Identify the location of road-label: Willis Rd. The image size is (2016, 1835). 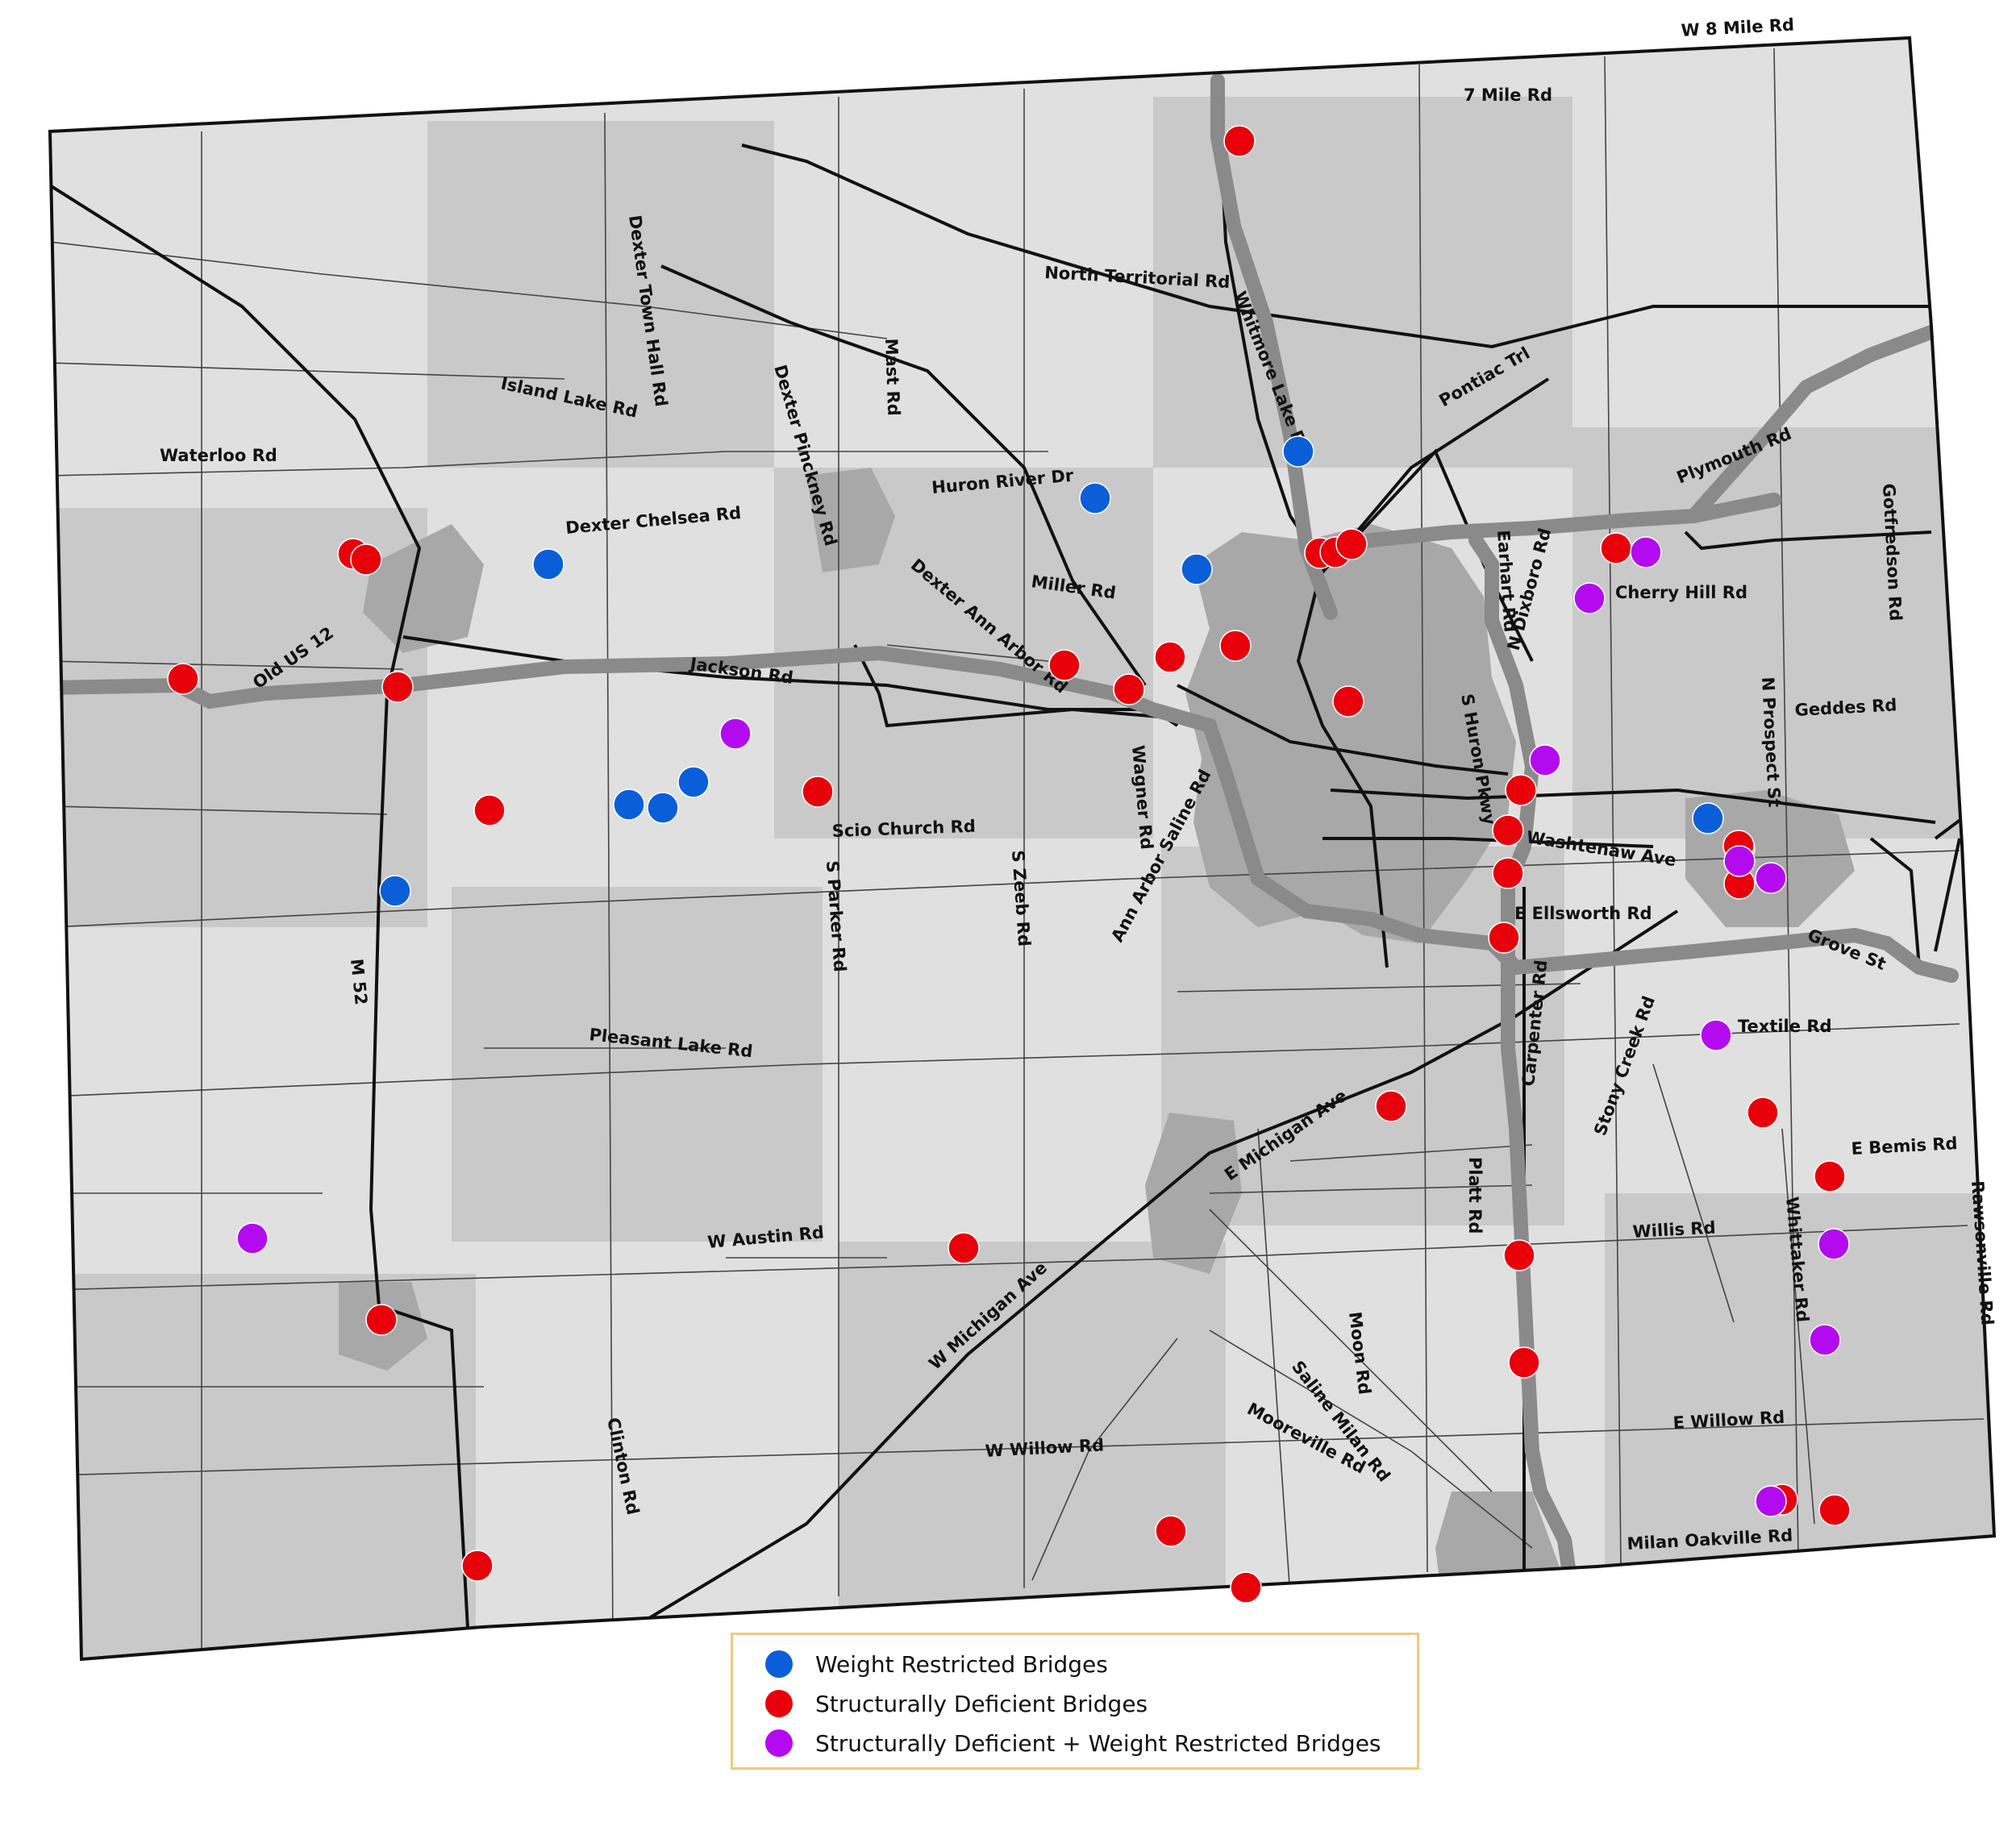
(1674, 1230).